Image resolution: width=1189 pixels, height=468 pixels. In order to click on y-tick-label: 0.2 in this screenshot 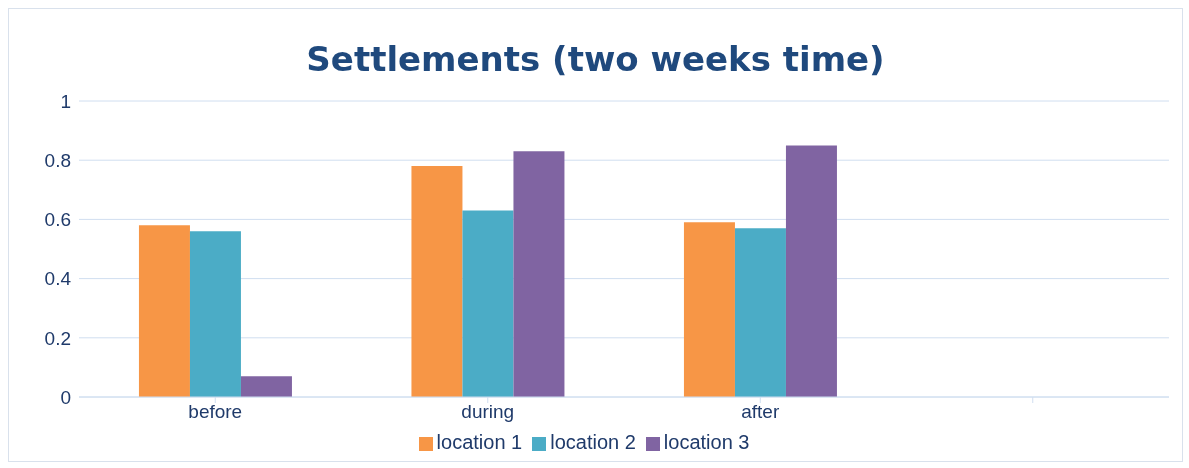, I will do `click(57, 338)`.